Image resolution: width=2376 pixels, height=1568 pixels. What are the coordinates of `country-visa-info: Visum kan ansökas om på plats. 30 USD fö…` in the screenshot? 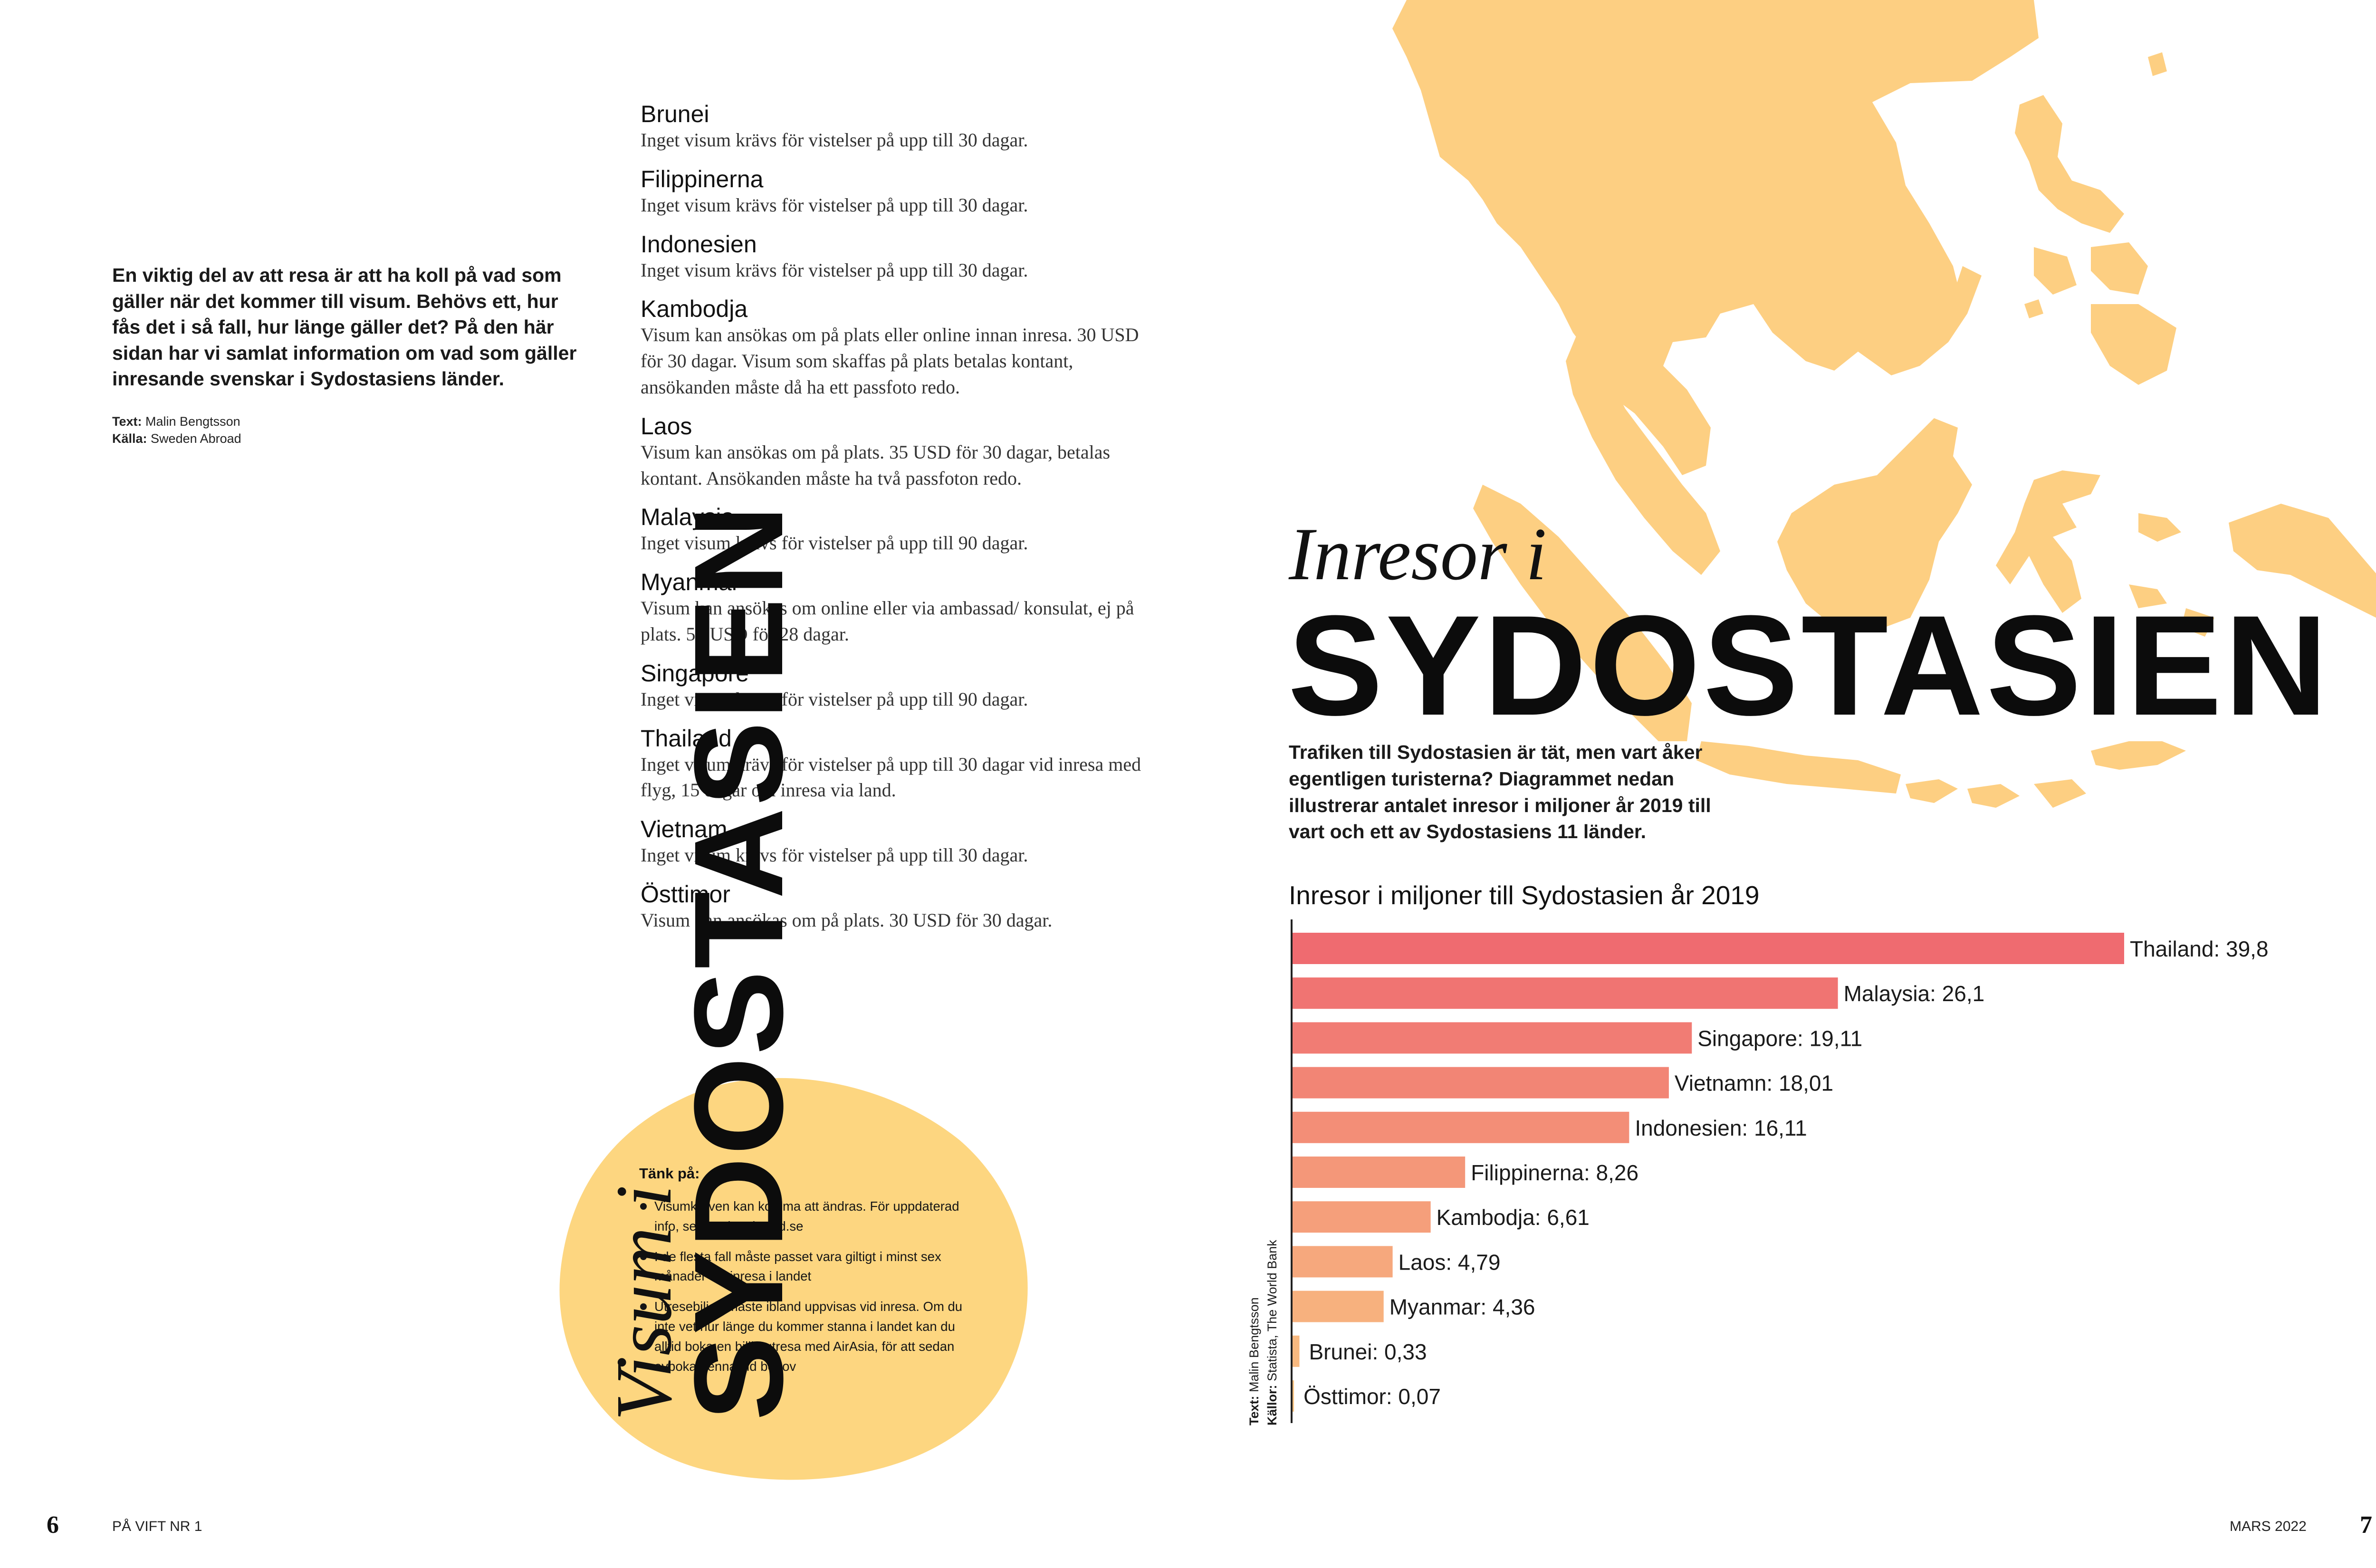 It's located at (847, 920).